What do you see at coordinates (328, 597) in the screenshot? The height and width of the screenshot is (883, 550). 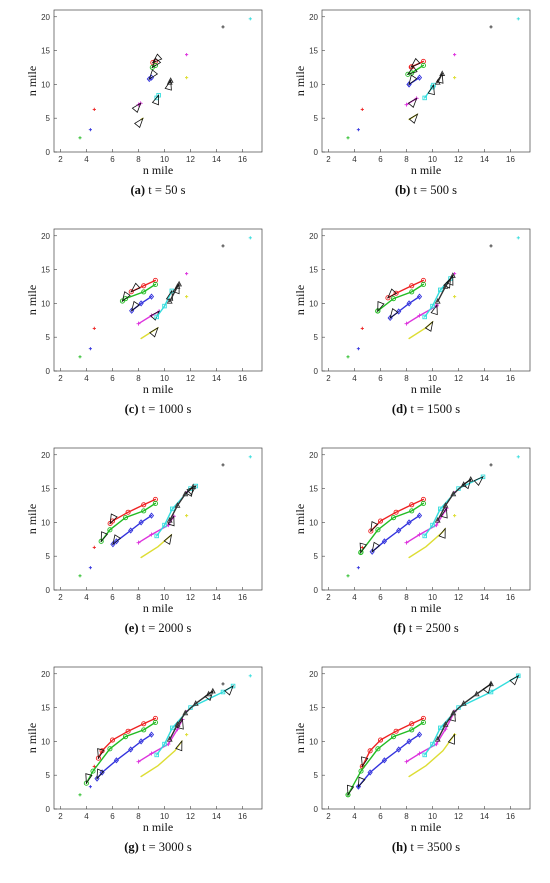 I see `x-tick-label: 2` at bounding box center [328, 597].